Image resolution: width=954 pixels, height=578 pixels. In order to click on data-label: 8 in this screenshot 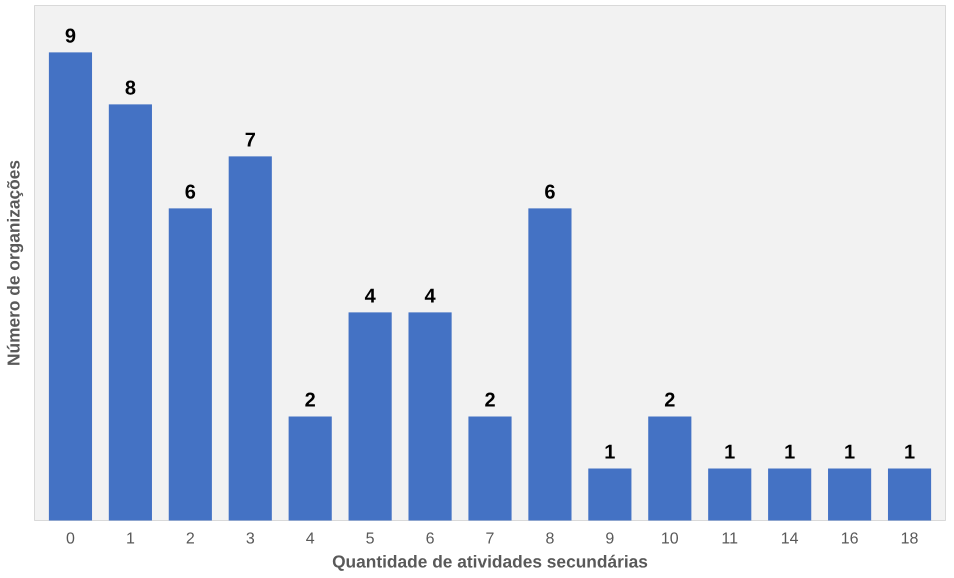, I will do `click(130, 88)`.